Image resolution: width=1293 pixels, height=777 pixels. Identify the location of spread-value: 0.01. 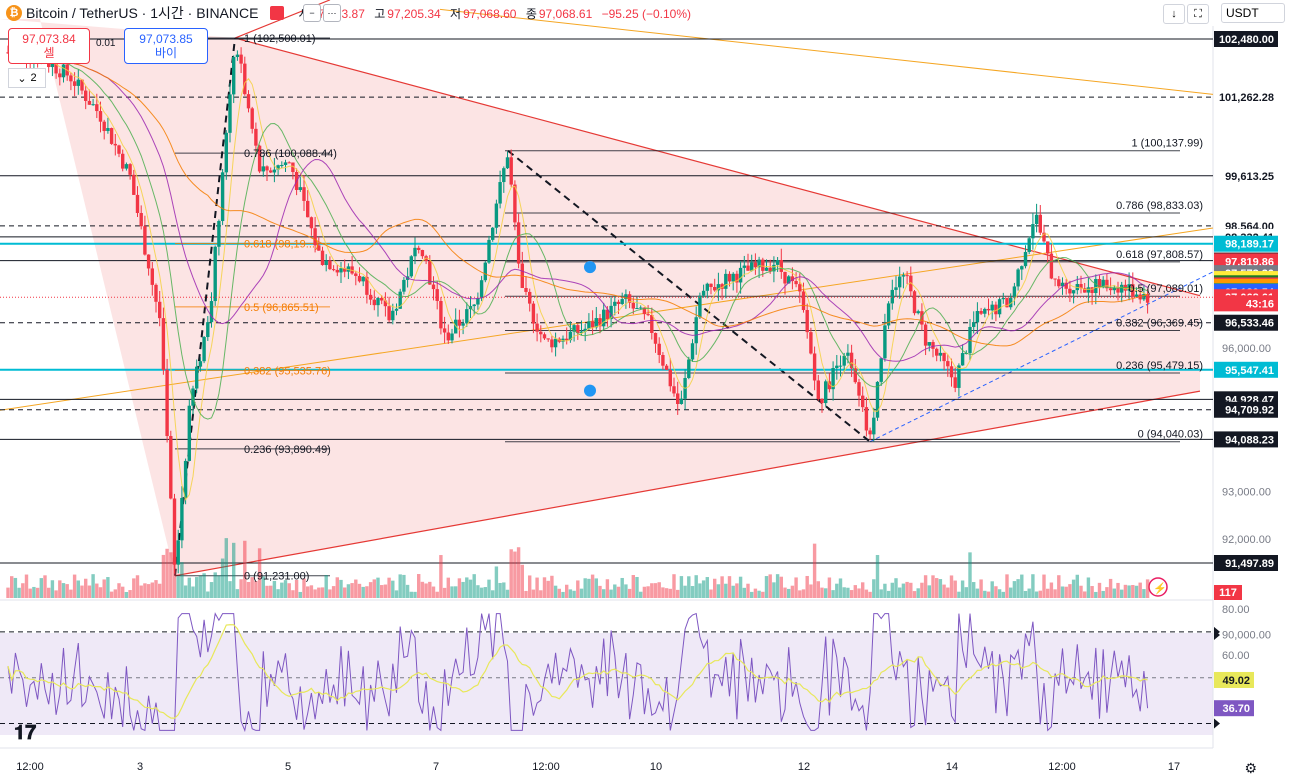
(106, 43).